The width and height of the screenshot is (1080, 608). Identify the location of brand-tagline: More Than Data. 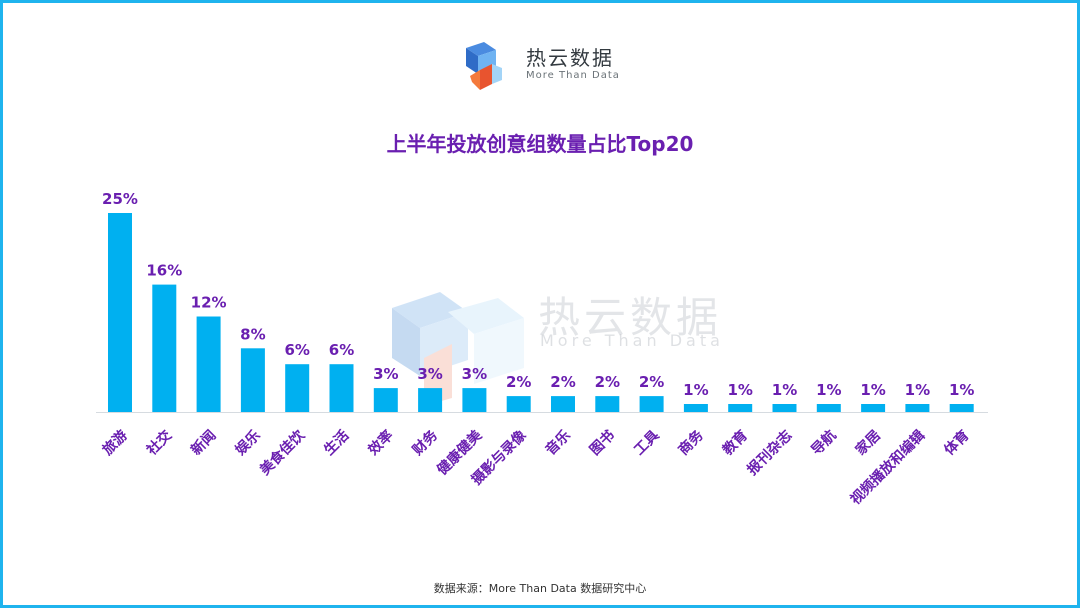
(573, 75).